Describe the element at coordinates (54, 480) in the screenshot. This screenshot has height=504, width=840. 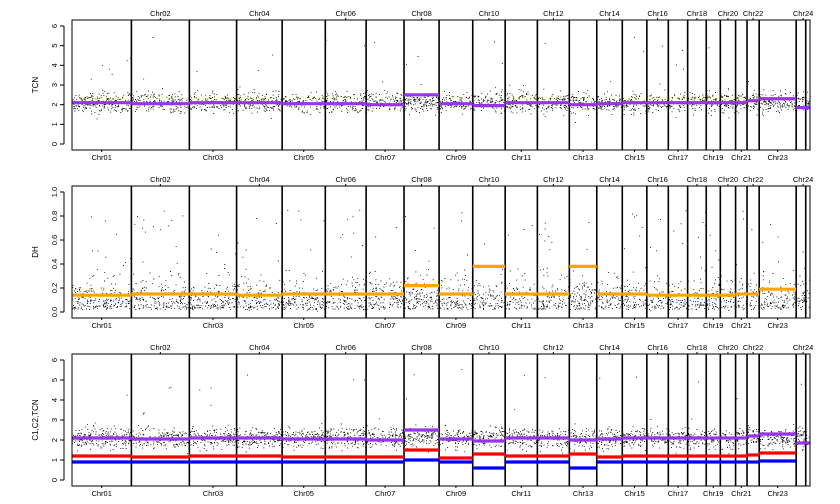
I see `y-tick-label: 0` at that location.